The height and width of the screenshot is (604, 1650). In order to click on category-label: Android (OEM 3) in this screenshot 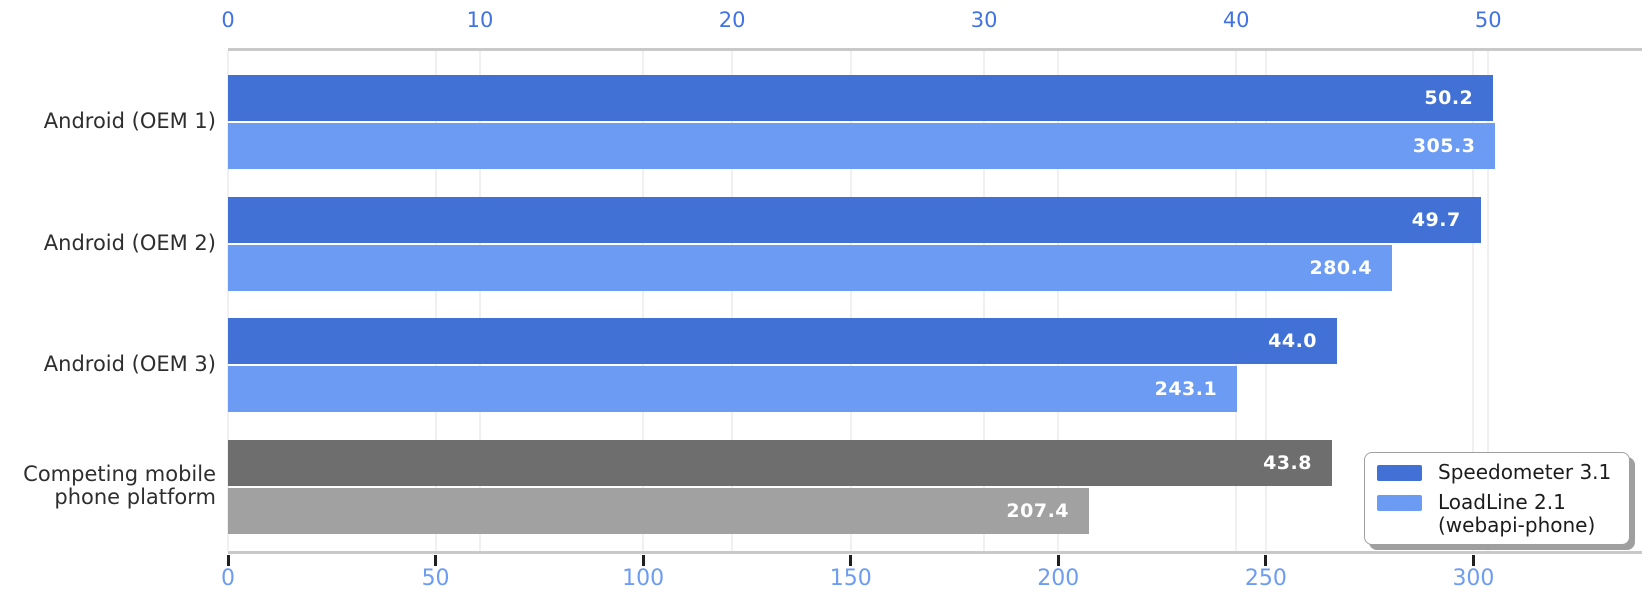, I will do `click(129, 364)`.